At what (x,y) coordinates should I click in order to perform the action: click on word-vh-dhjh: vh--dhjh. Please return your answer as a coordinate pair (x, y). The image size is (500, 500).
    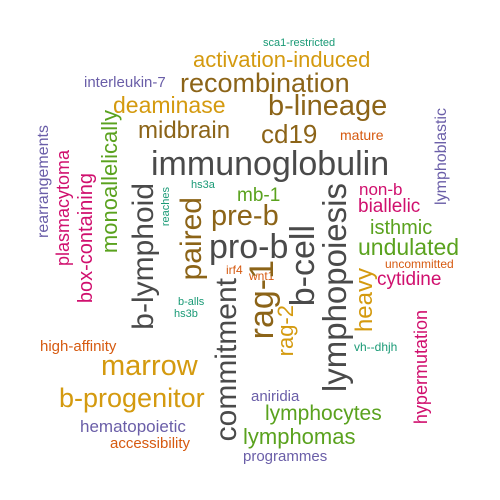
    Looking at the image, I should click on (376, 347).